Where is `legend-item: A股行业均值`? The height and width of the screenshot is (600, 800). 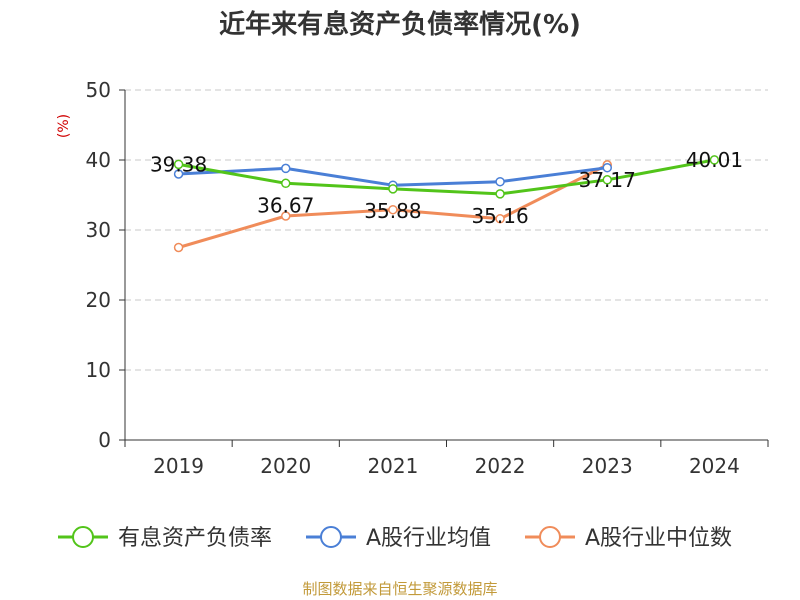 legend-item: A股行业均值 is located at coordinates (398, 538).